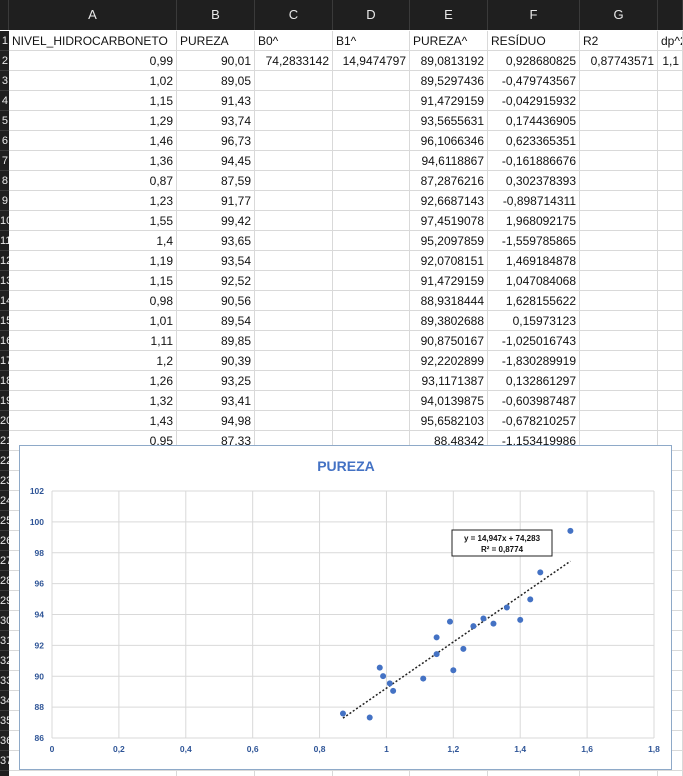 The width and height of the screenshot is (683, 776). What do you see at coordinates (534, 141) in the screenshot?
I see `data-cell: 0,623365351` at bounding box center [534, 141].